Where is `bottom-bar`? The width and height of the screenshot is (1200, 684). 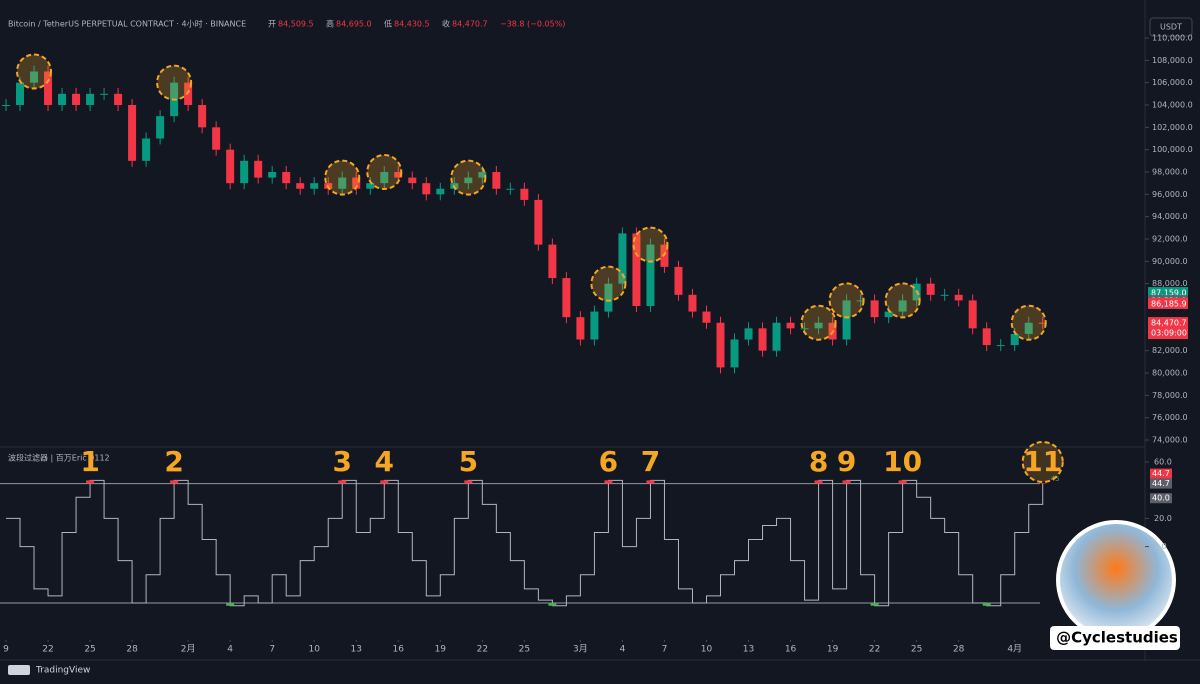
bottom-bar is located at coordinates (600, 670).